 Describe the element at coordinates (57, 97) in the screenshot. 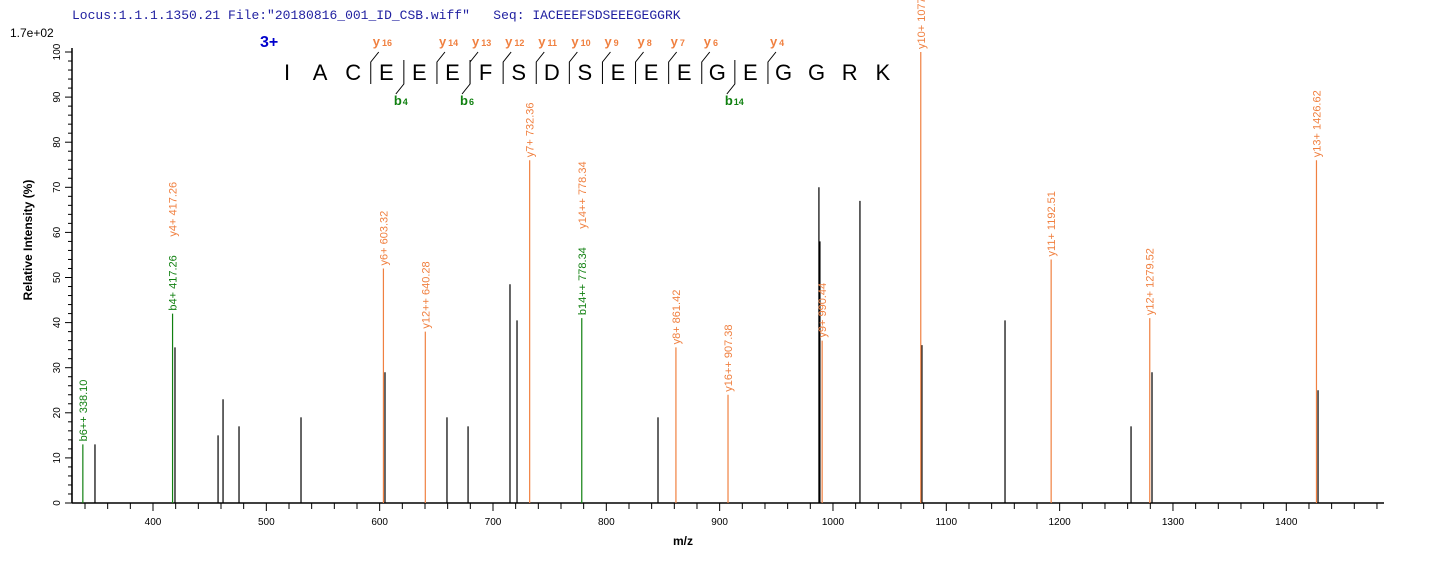

I see `y-tick-label: 90` at that location.